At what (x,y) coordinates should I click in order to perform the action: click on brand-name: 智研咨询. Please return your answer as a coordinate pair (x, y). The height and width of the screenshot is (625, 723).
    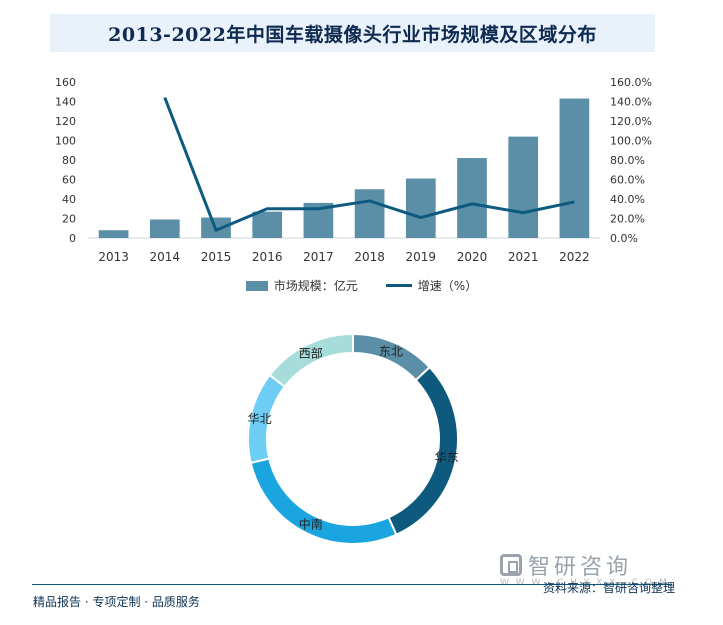
    Looking at the image, I should click on (580, 567).